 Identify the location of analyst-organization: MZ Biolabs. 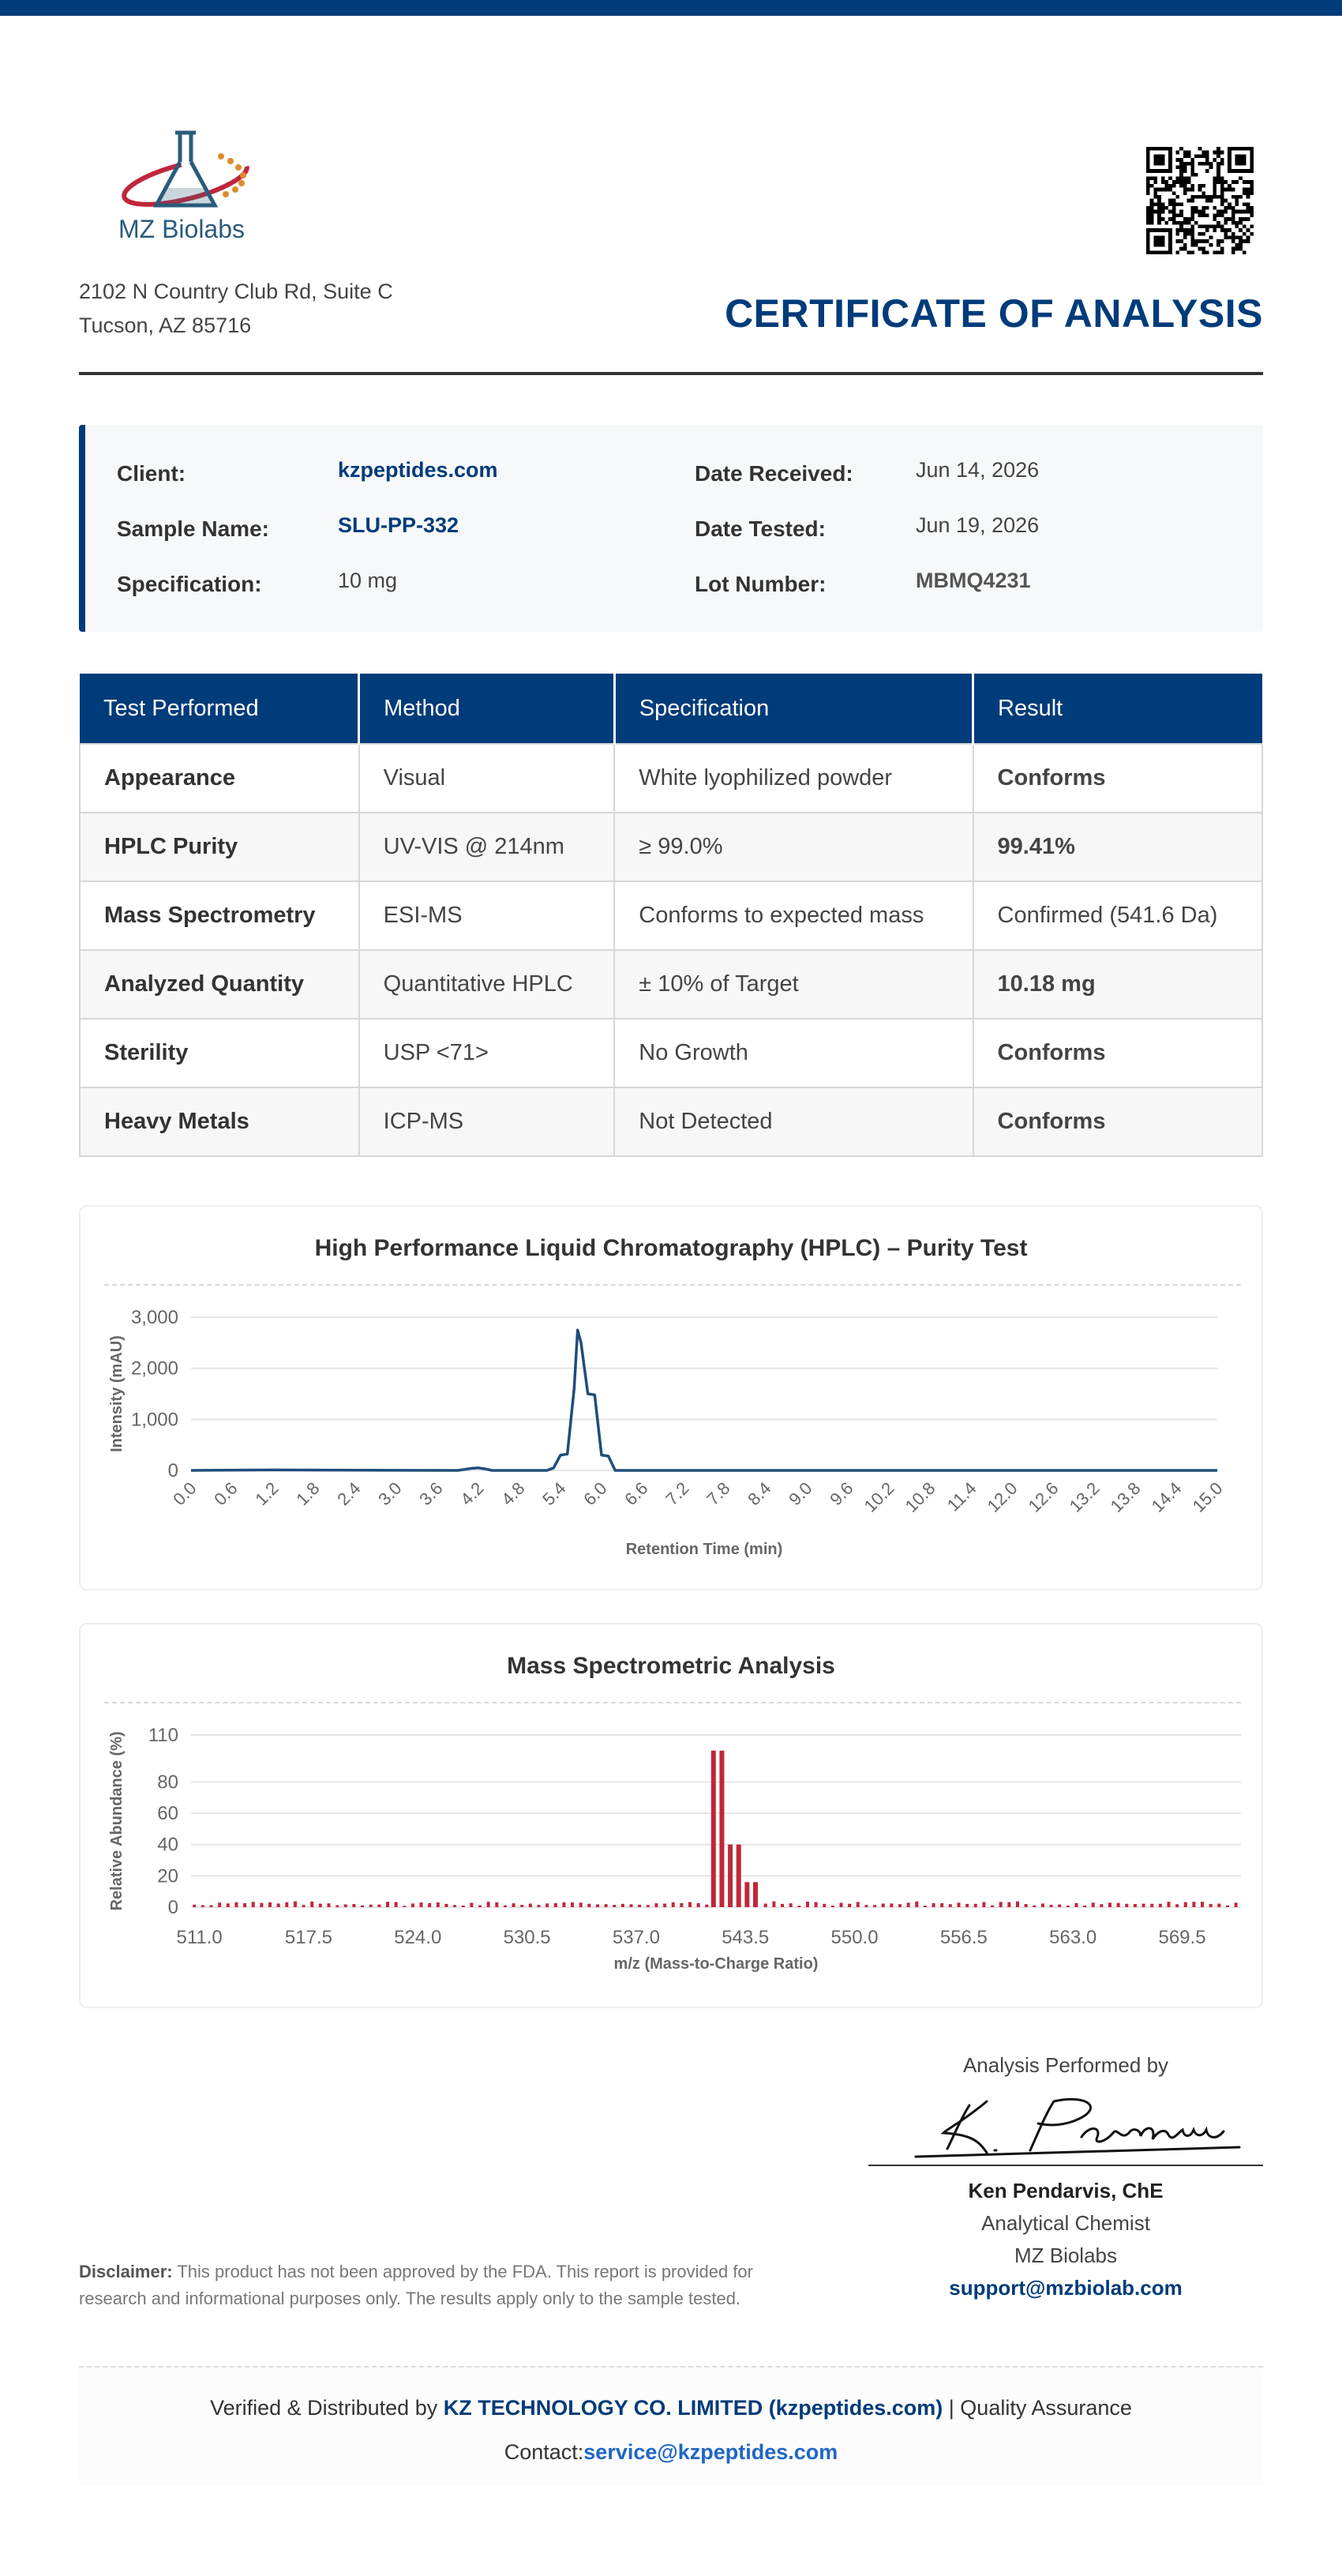
(1066, 2255).